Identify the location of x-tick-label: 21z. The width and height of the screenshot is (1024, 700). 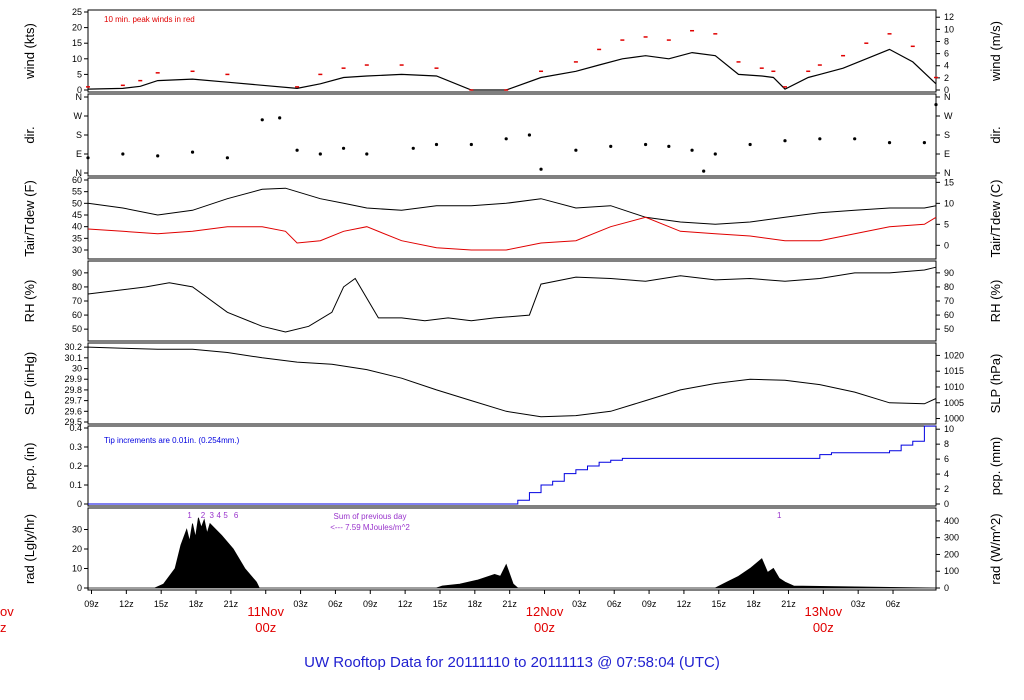
(788, 604).